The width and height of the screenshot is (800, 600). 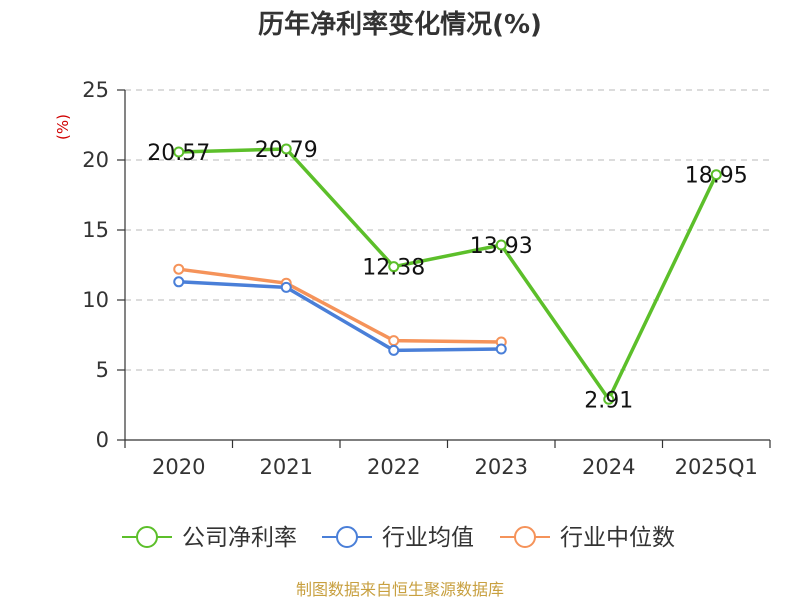 What do you see at coordinates (393, 467) in the screenshot?
I see `x-tick-label: 2022` at bounding box center [393, 467].